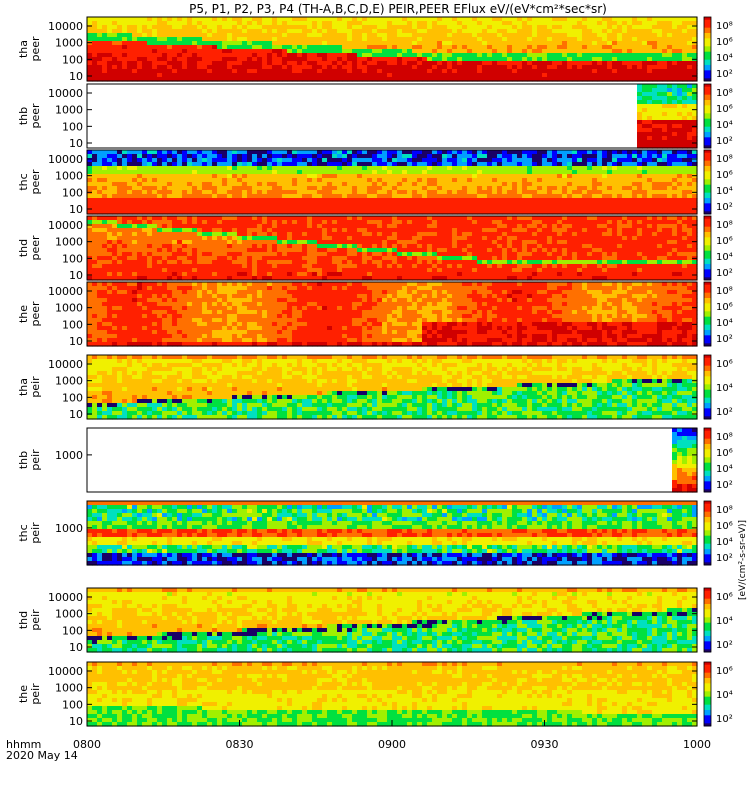 This screenshot has width=750, height=800. What do you see at coordinates (392, 314) in the screenshot?
I see `heatmap-the-peer` at bounding box center [392, 314].